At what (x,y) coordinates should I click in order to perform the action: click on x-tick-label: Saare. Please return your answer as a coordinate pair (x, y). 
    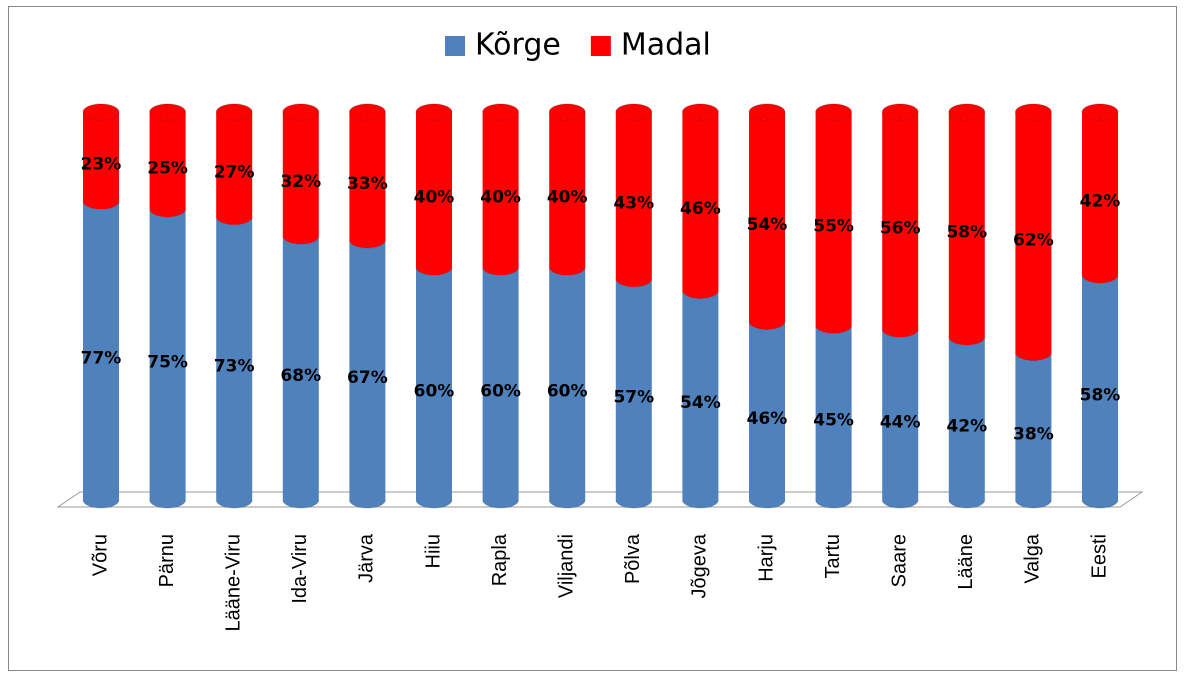
    Looking at the image, I should click on (899, 560).